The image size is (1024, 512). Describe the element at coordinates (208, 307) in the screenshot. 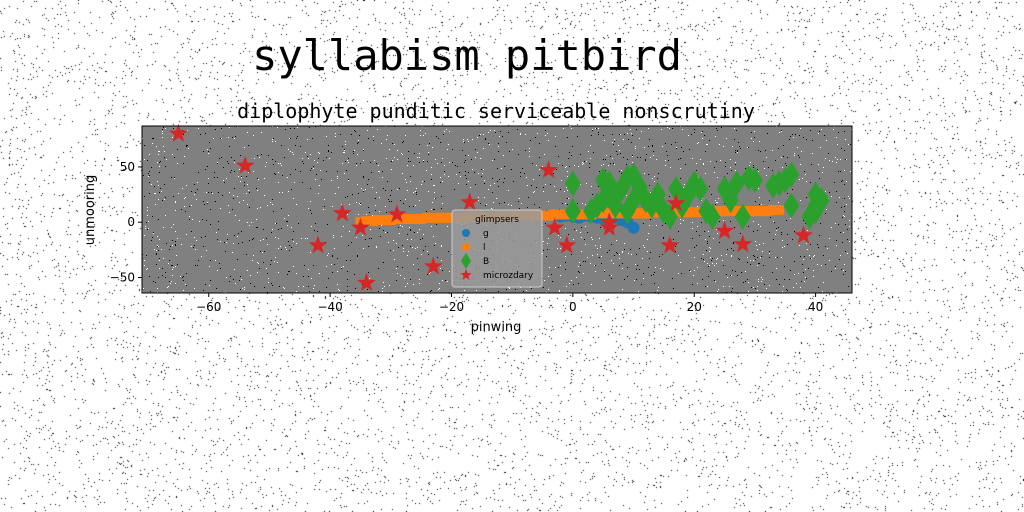

I see `x-tick-label: −60` at that location.